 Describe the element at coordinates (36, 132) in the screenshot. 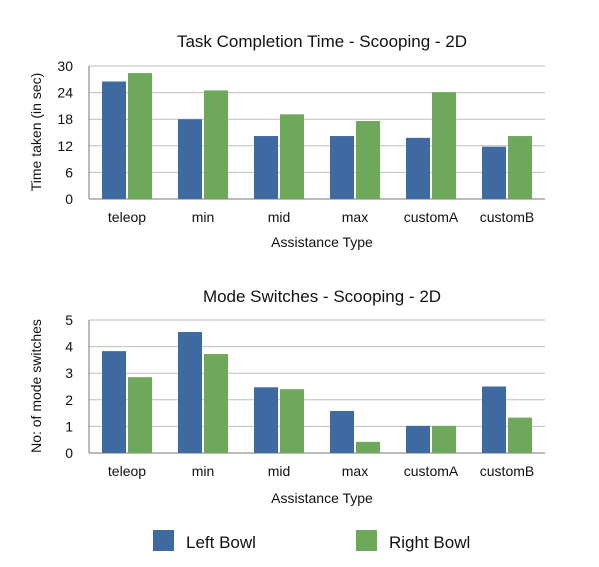

I see `y-axis-label: Time taken (in sec)` at that location.